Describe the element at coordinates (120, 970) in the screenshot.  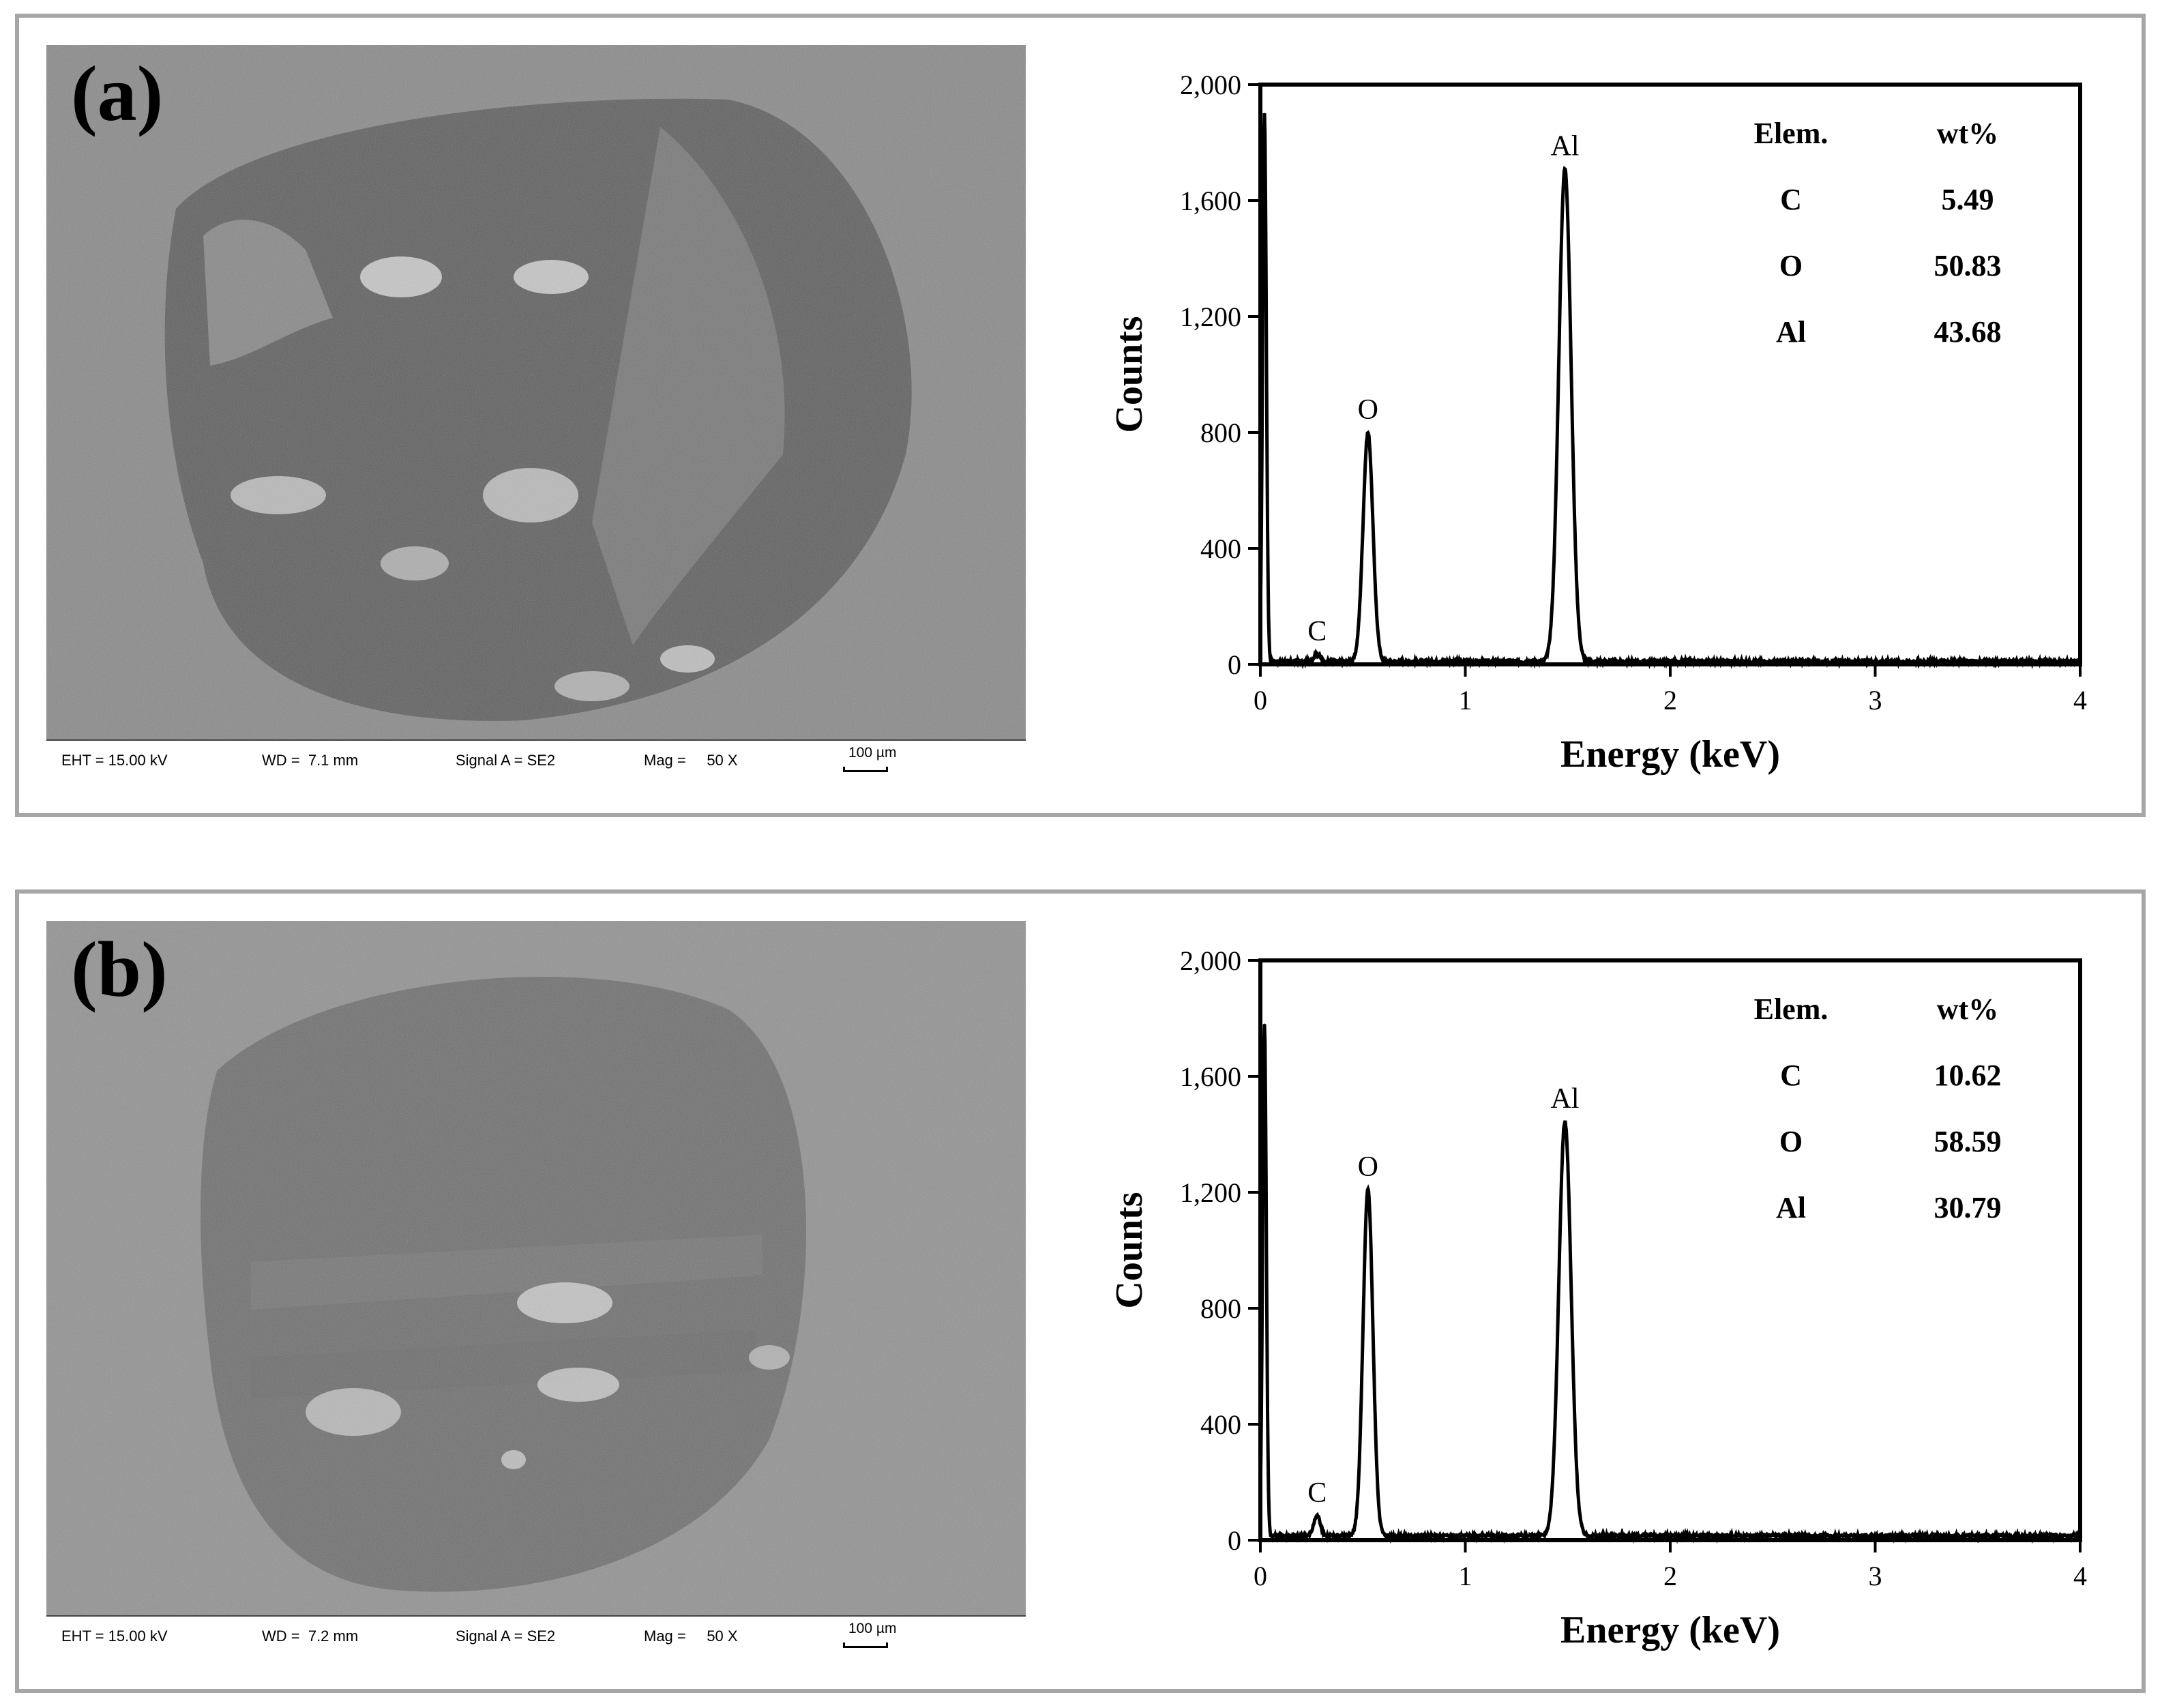
I see `panel-label: (b)` at that location.